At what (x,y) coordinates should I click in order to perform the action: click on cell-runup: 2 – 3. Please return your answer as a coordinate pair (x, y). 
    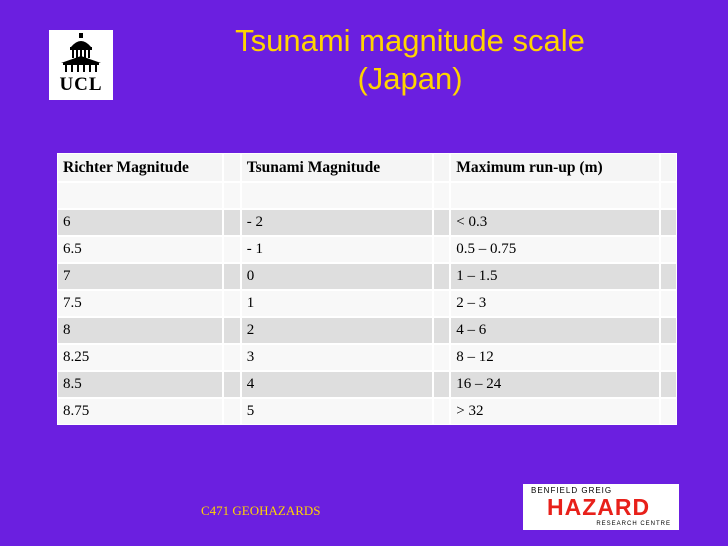
    Looking at the image, I should click on (555, 303).